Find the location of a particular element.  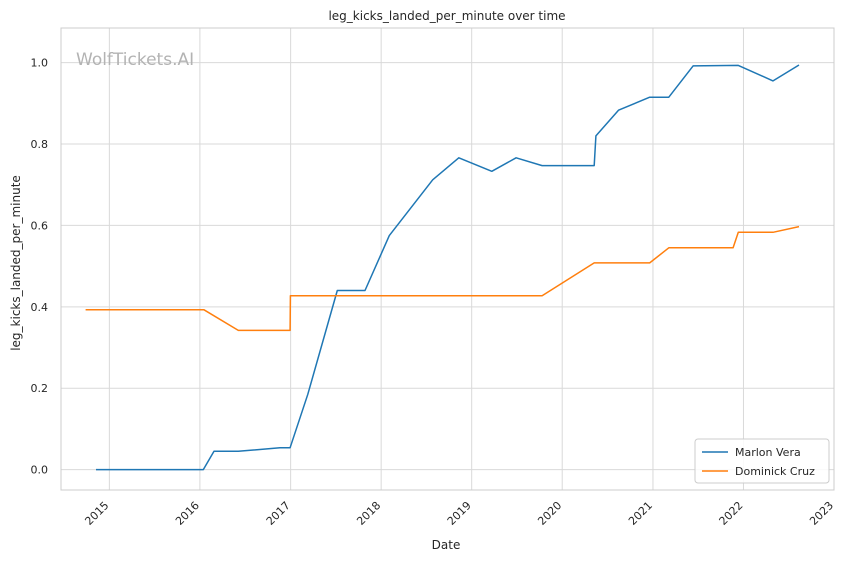

y-axis-ticks: 0.0 0.2 0.4 0.6 0.8 1.0 is located at coordinates (40, 267).